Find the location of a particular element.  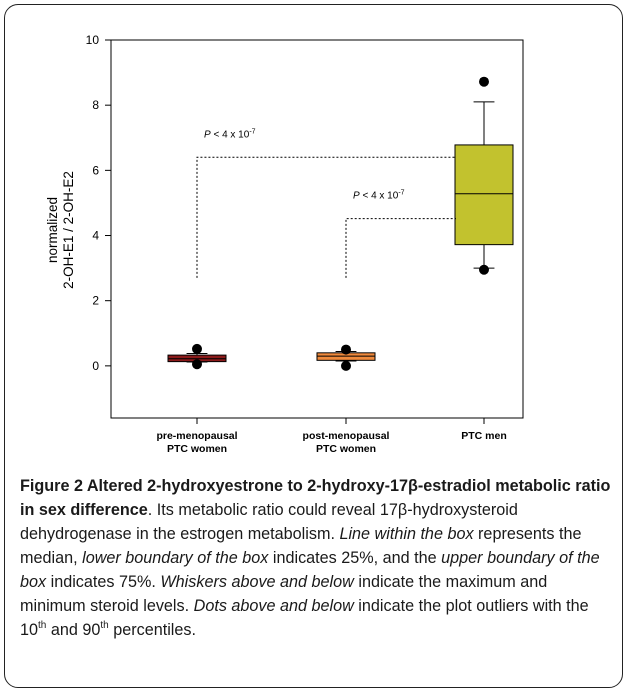

box-iqr is located at coordinates (484, 195).